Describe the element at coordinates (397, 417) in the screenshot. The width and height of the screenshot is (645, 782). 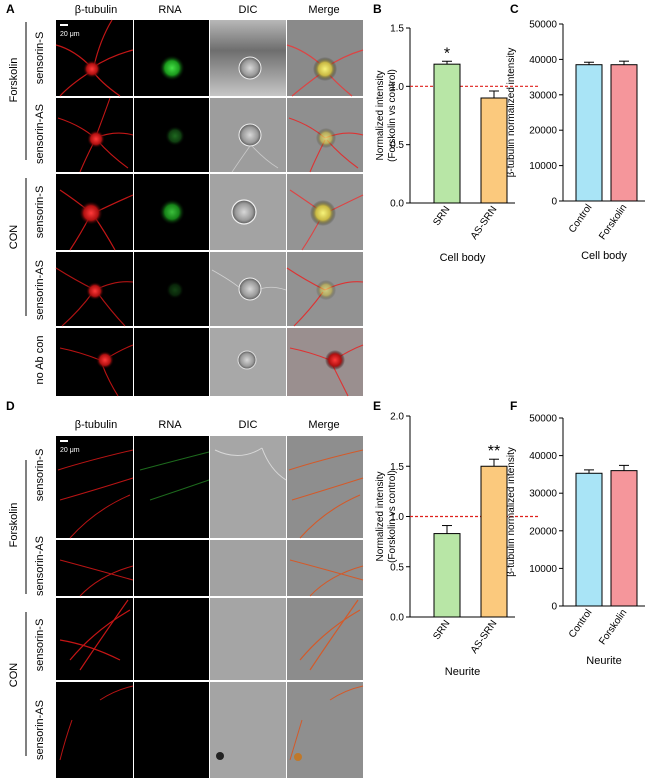
I see `y-tick-label: 2.0` at that location.